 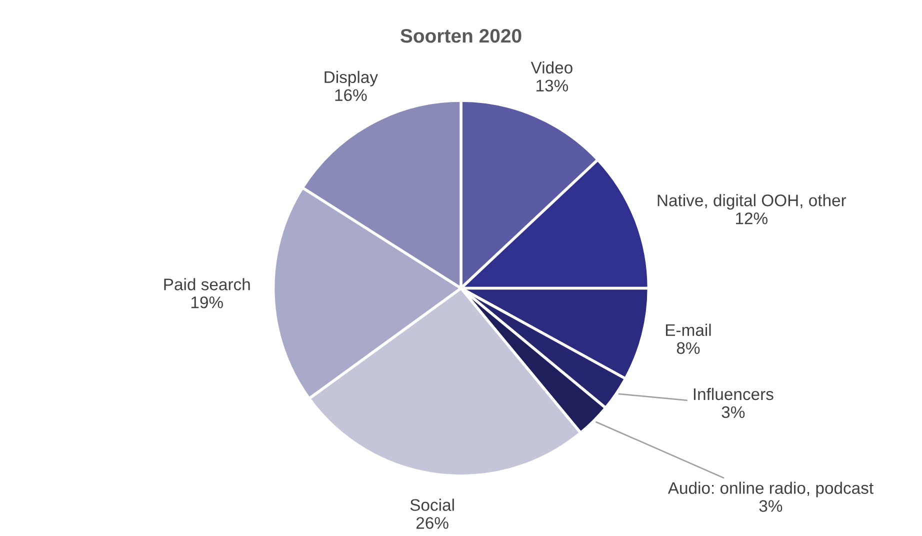 I want to click on data-label: 8%, so click(x=688, y=348).